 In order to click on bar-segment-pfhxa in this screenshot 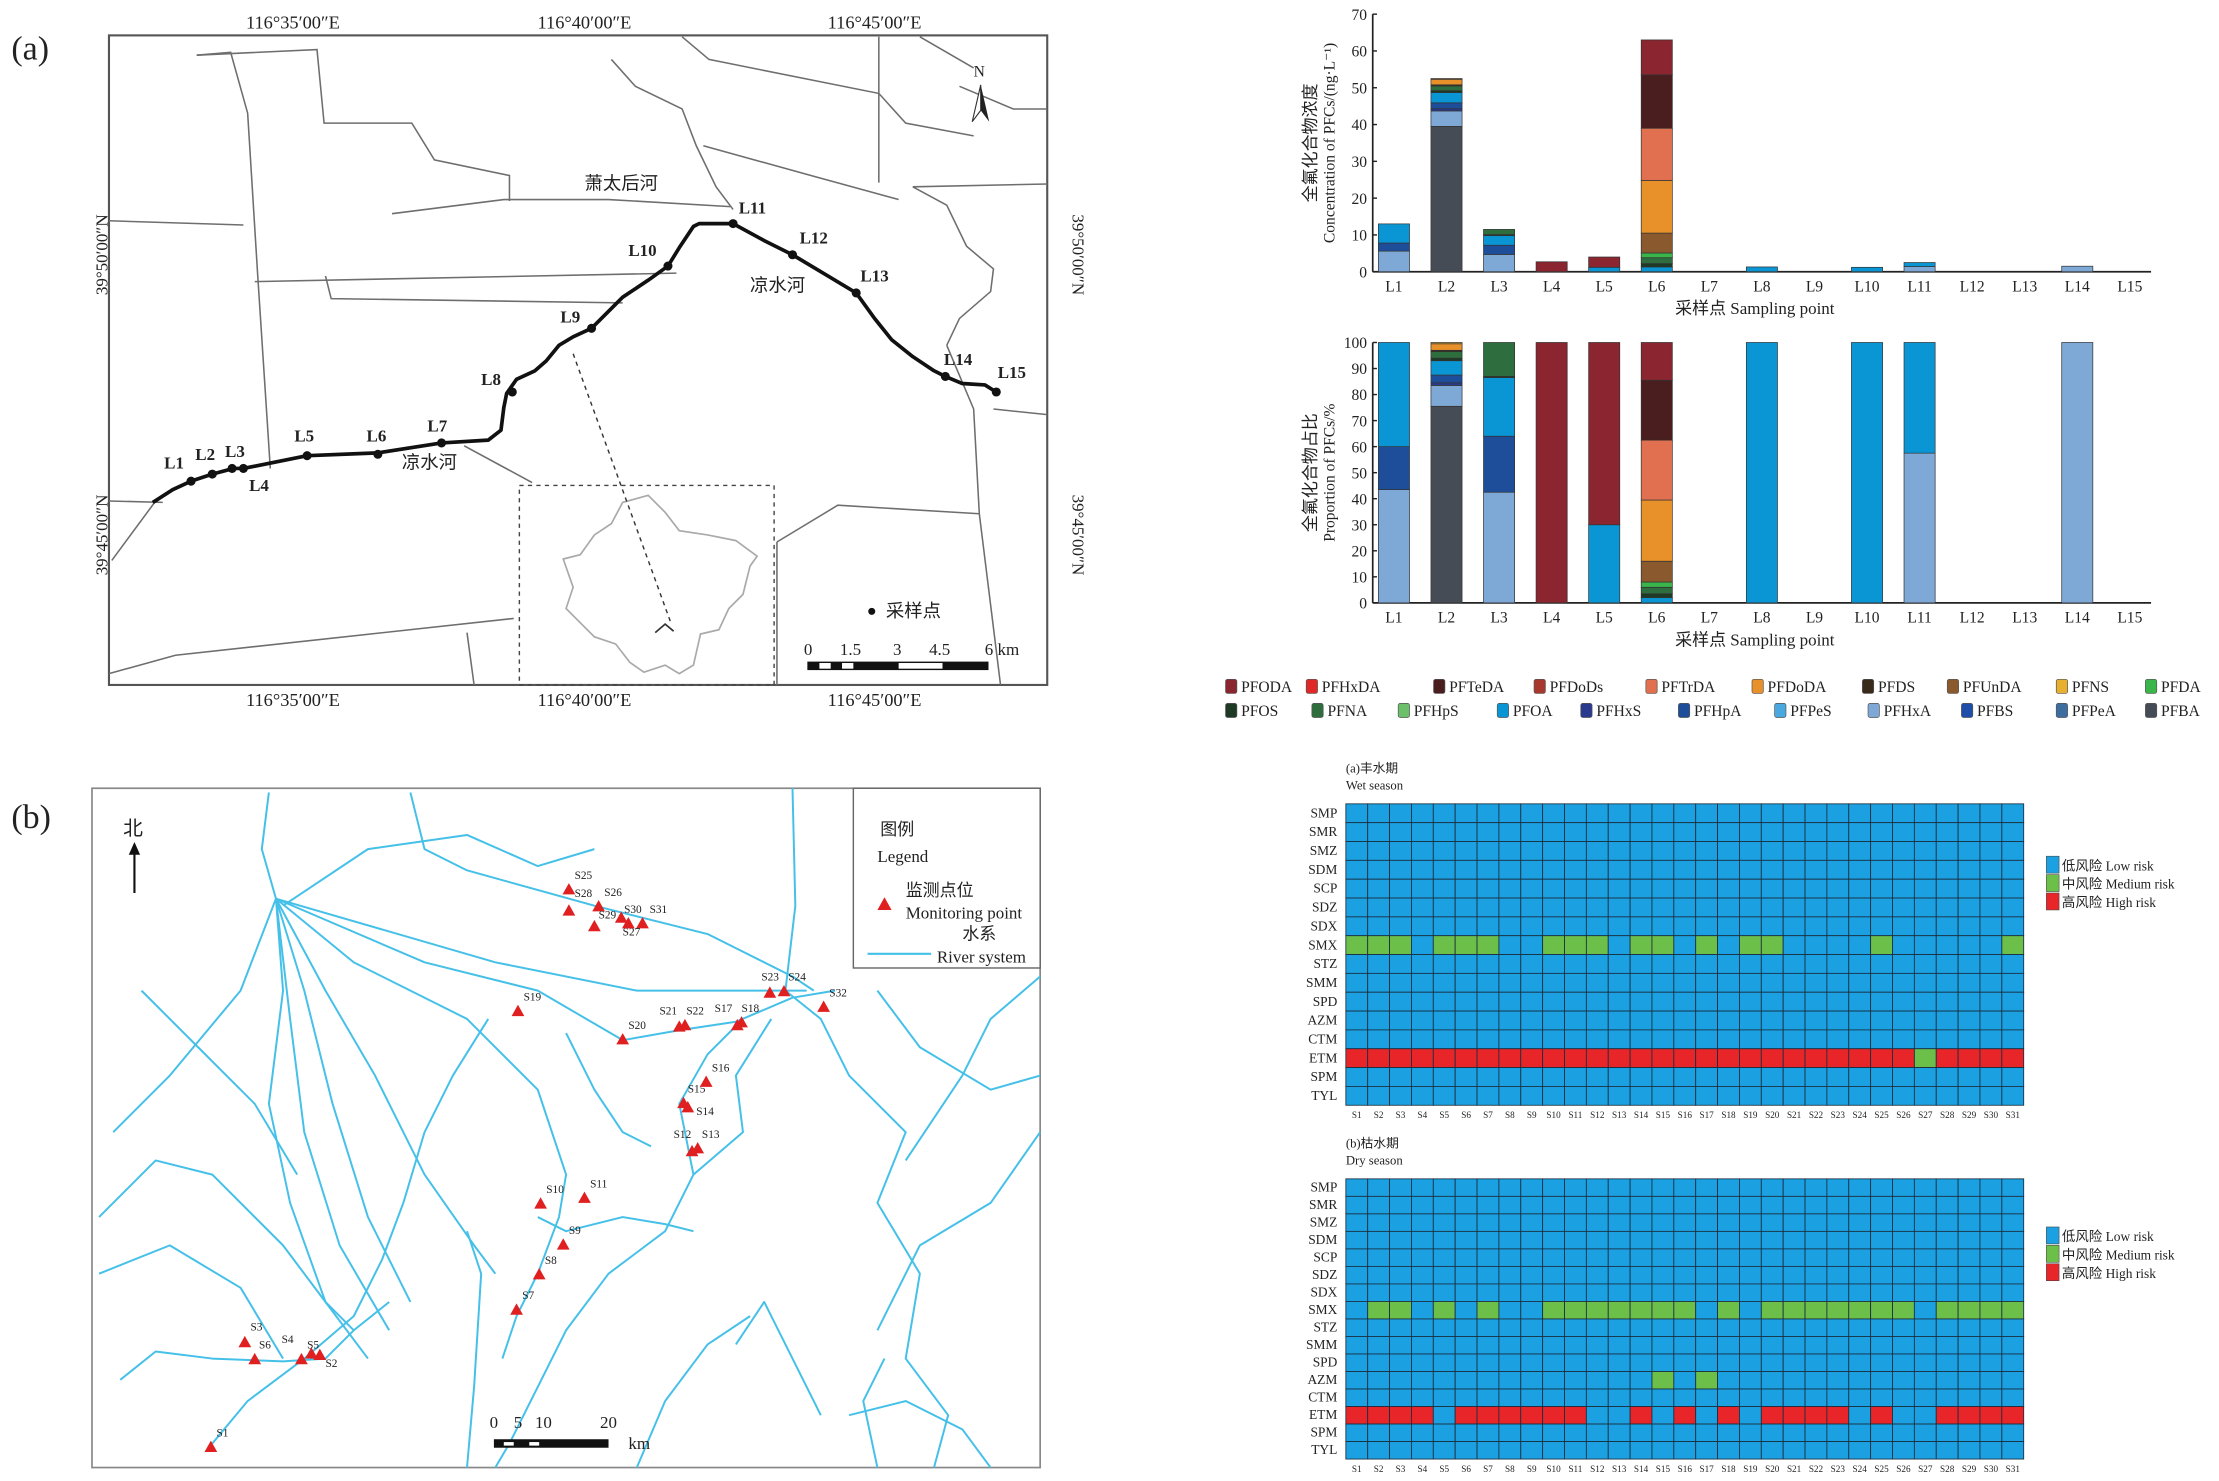, I will do `click(2077, 269)`.